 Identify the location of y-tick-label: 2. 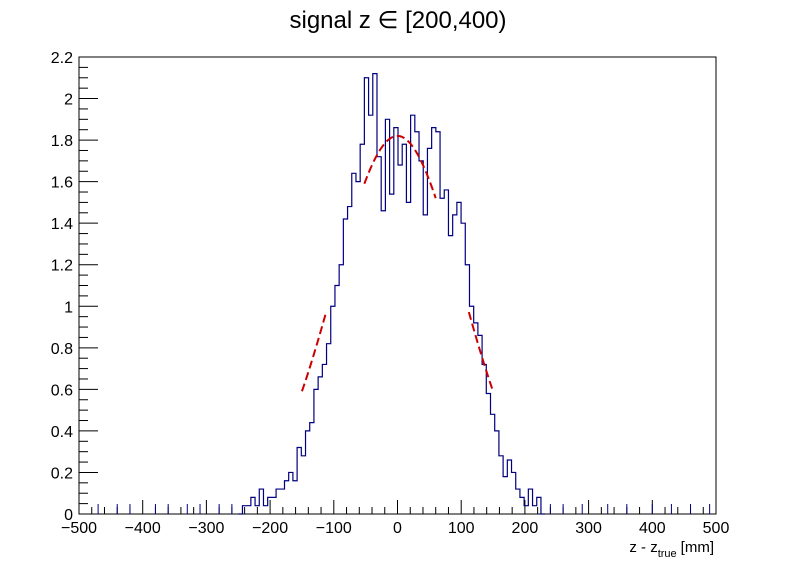
(68, 100).